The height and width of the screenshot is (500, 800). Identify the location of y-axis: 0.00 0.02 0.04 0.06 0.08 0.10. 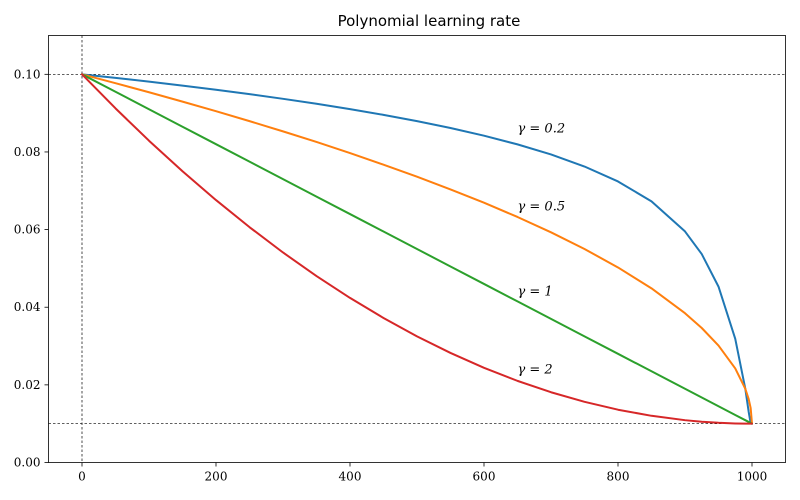
(31, 268).